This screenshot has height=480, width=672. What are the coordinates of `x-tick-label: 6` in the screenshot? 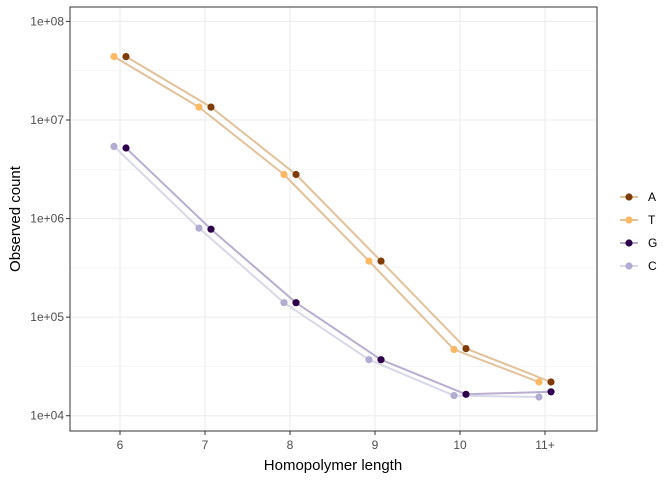 It's located at (120, 445).